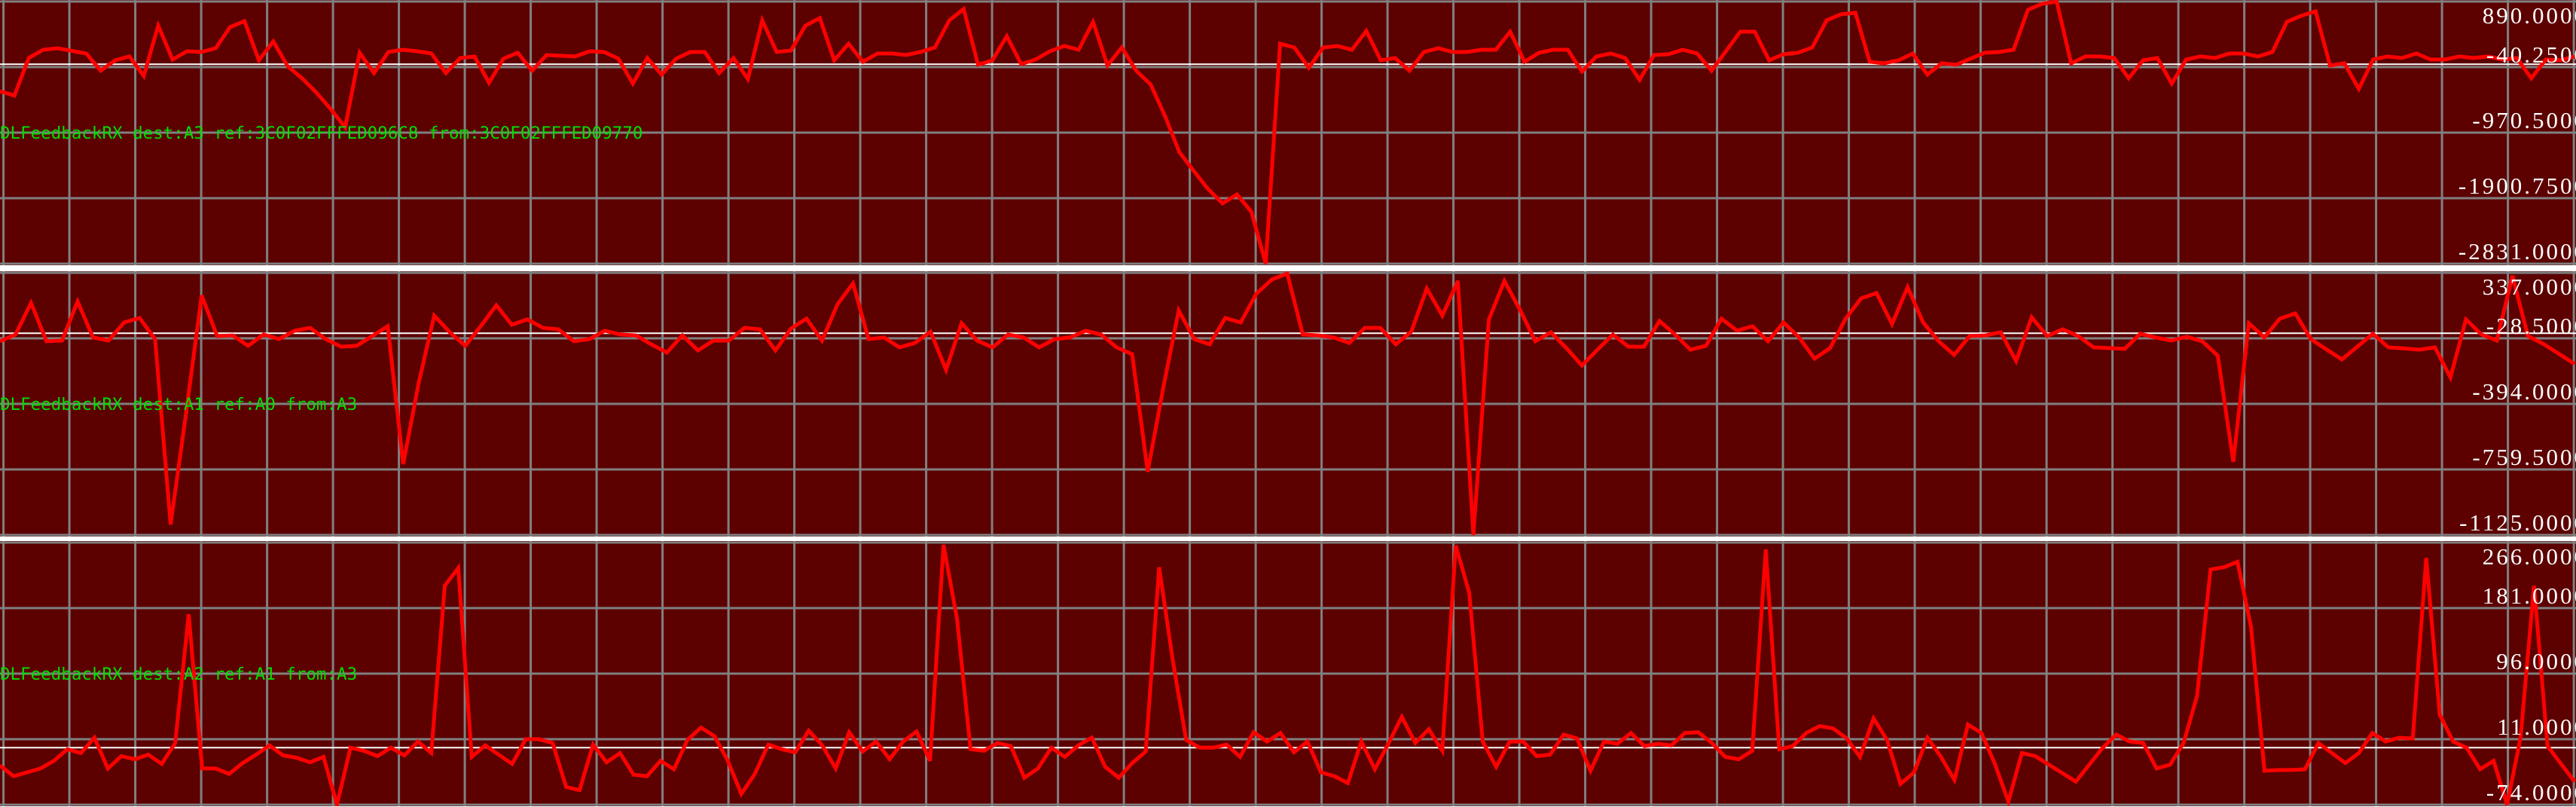 The image size is (2576, 807). Describe the element at coordinates (2517, 251) in the screenshot. I see `y-tick-label: -2831.0000` at that location.